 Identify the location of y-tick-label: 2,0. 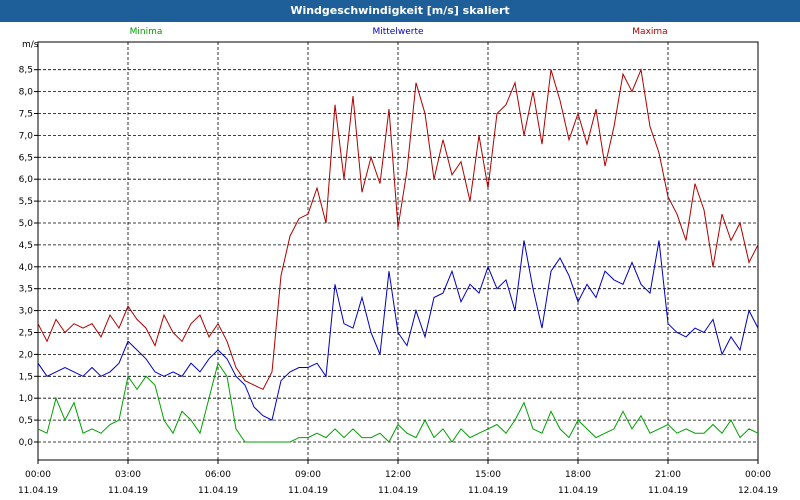
(26, 355).